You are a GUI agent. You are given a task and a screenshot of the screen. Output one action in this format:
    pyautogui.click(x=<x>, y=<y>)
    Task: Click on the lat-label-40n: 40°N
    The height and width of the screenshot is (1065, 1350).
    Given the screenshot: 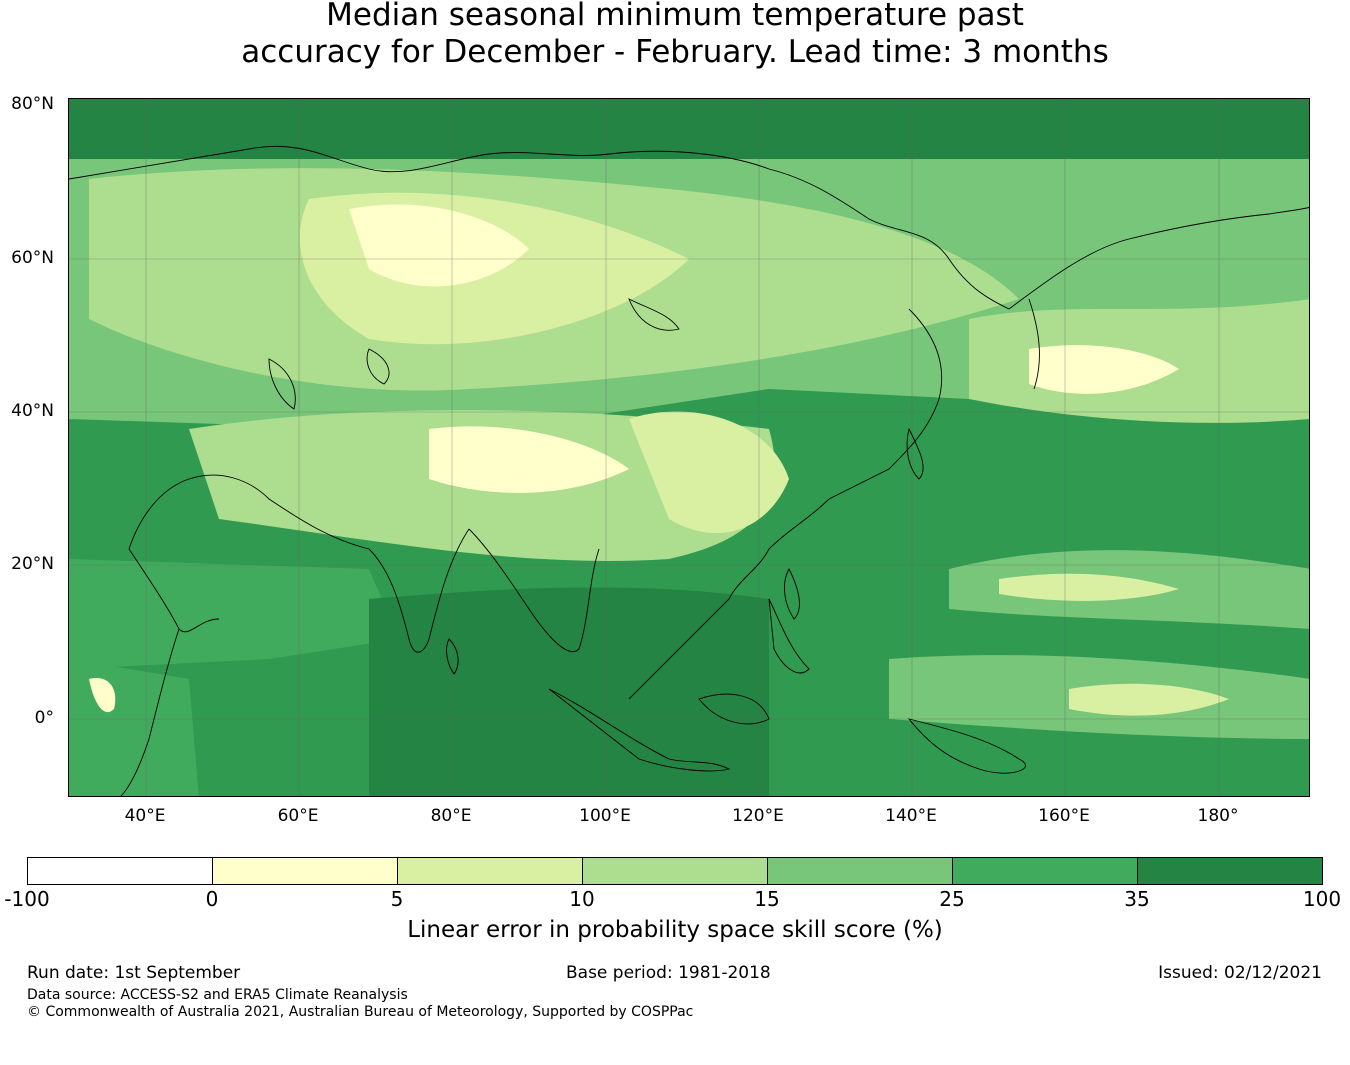 What is the action you would take?
    pyautogui.click(x=32, y=411)
    